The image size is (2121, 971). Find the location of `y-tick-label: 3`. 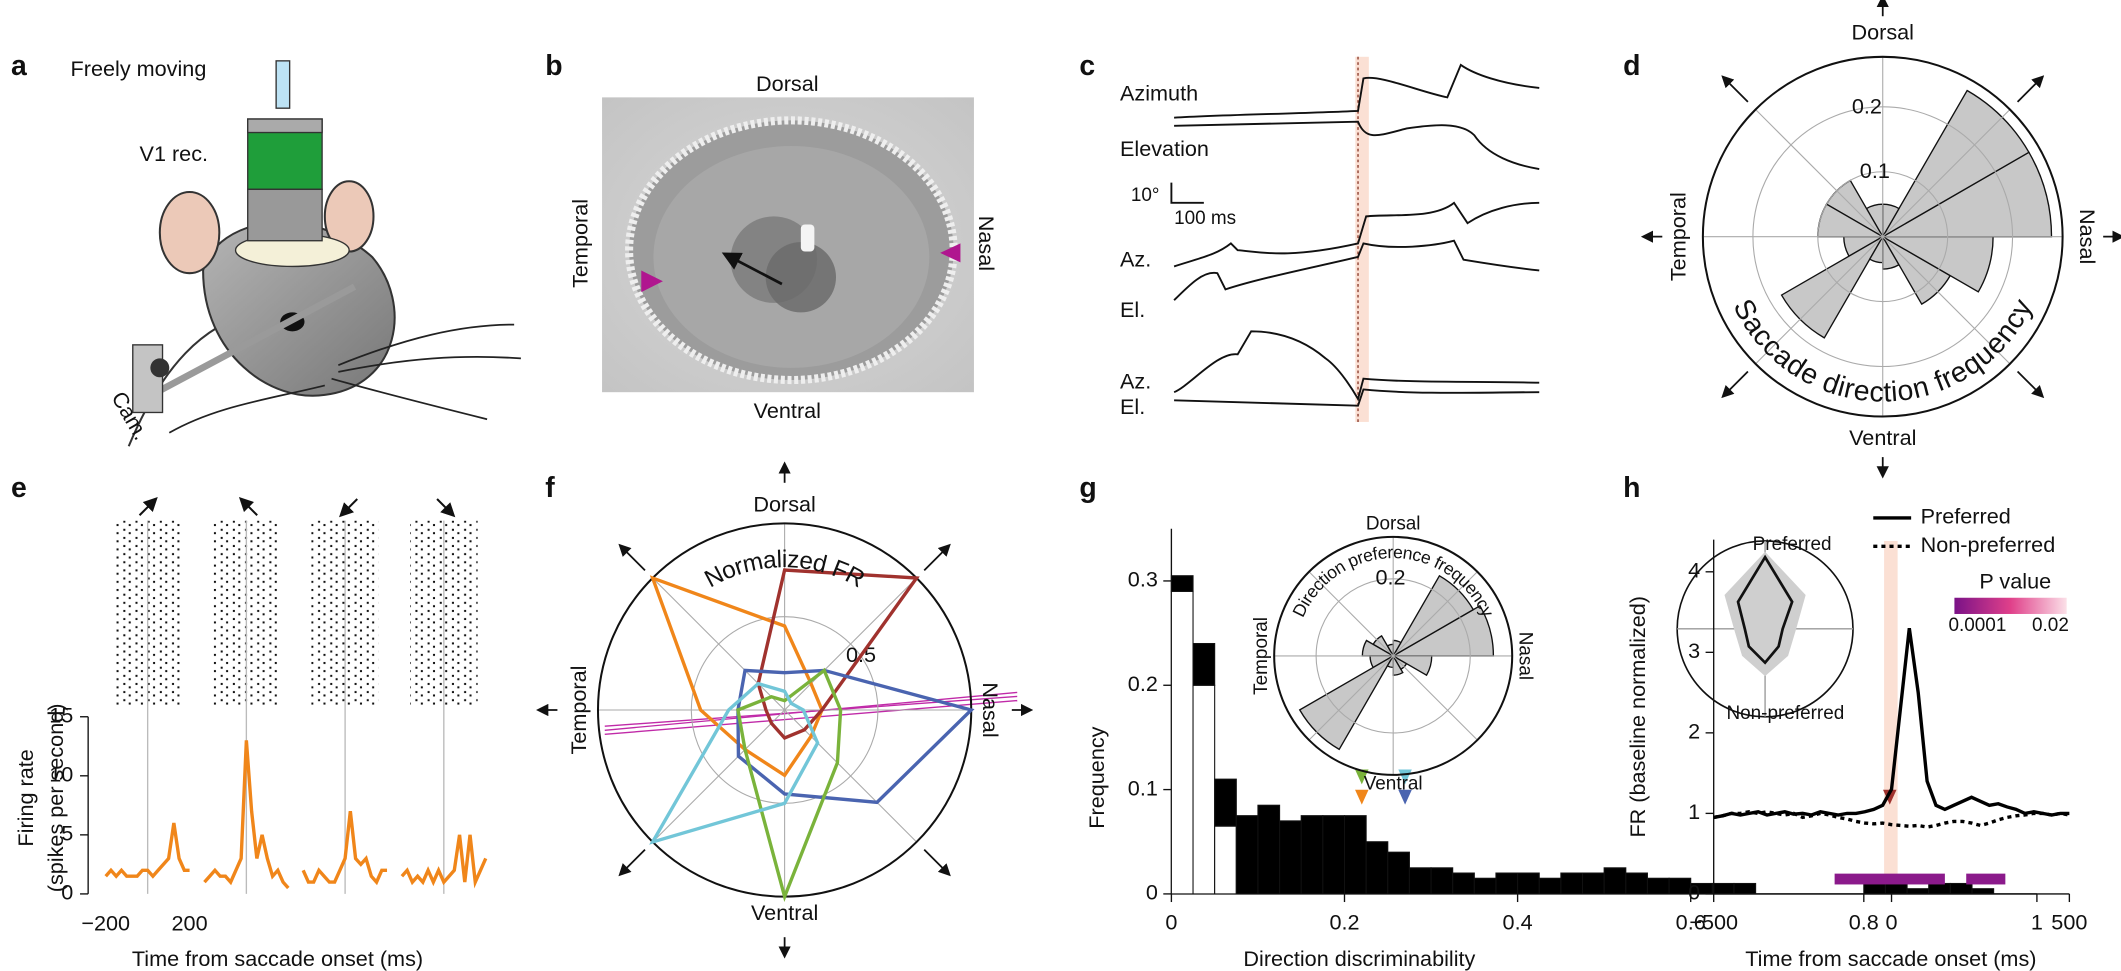

y-tick-label: 3 is located at coordinates (1694, 650).